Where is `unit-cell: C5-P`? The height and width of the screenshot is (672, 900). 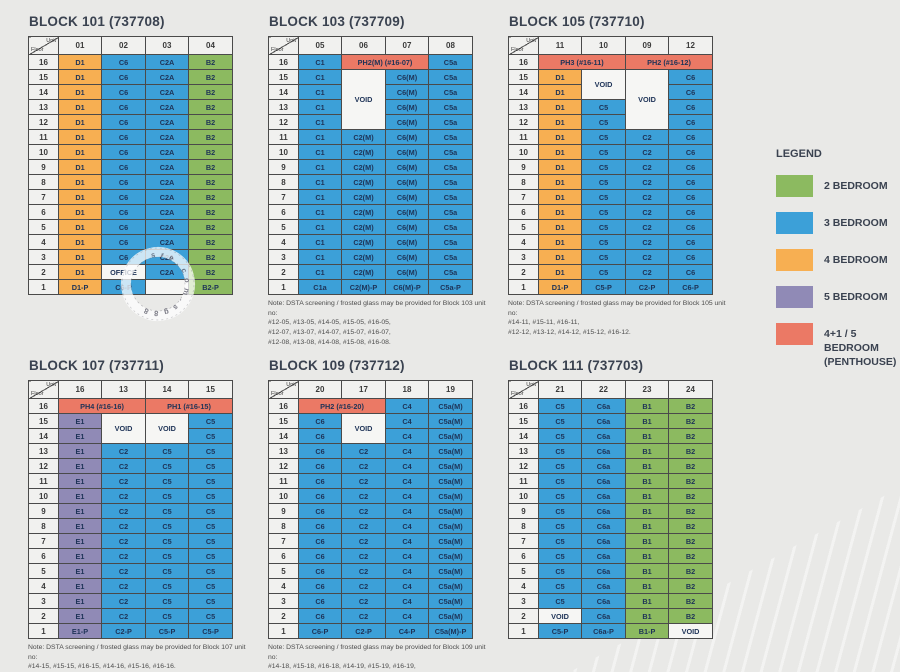
unit-cell: C5-P is located at coordinates (560, 631).